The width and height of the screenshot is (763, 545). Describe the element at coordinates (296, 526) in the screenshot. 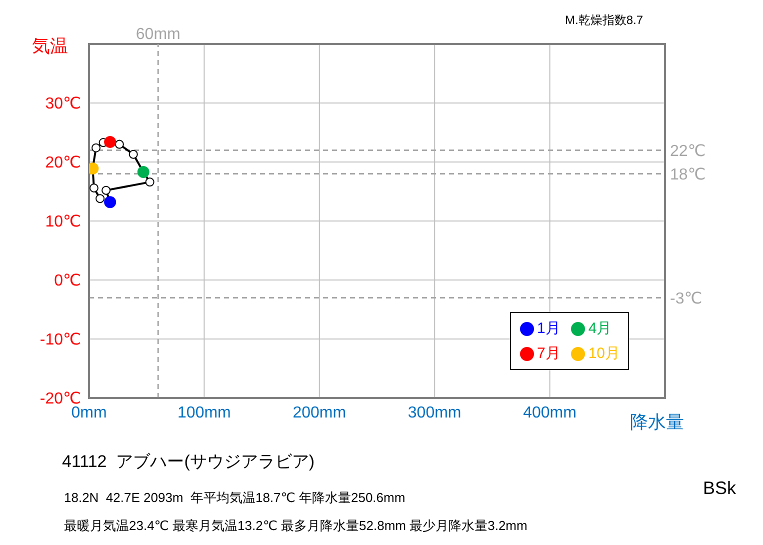

I see `text: 最暖月気温23.4℃ 最寒月気温13.2℃ 最多月降水量52.8mm 最少月降水量3.2mm` at that location.